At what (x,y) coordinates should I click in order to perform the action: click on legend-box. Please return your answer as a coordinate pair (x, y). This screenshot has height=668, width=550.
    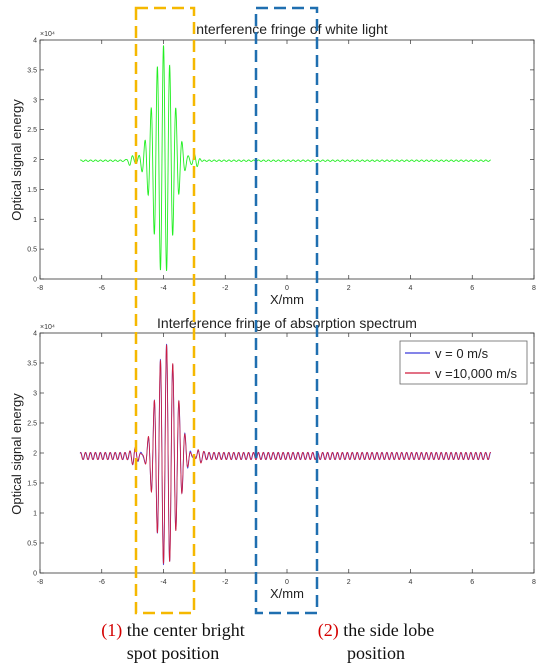
    Looking at the image, I should click on (463, 362).